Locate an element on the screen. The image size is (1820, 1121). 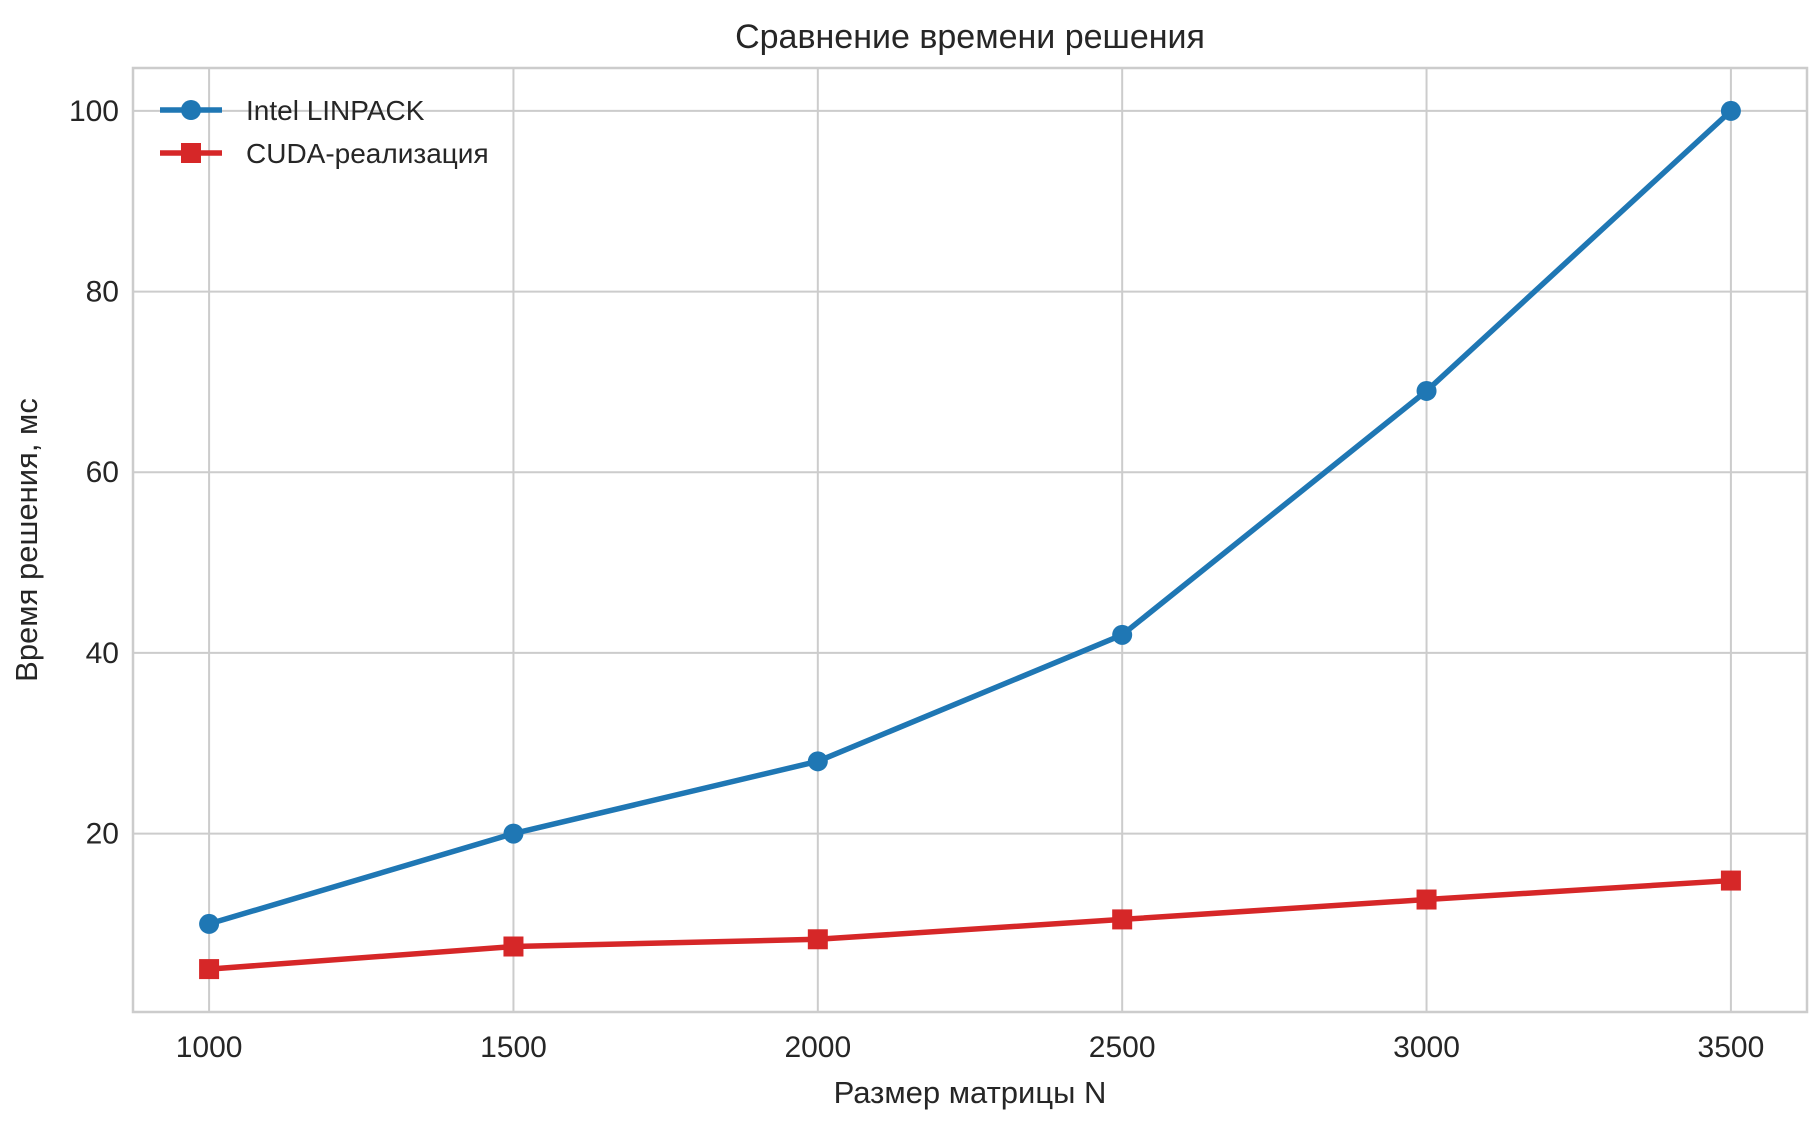
x-tick-label: 1000 is located at coordinates (209, 1047).